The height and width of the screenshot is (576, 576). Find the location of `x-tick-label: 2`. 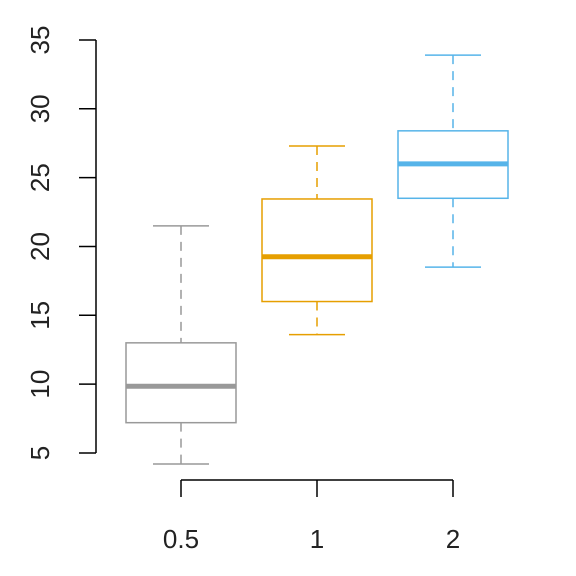

x-tick-label: 2 is located at coordinates (453, 539).